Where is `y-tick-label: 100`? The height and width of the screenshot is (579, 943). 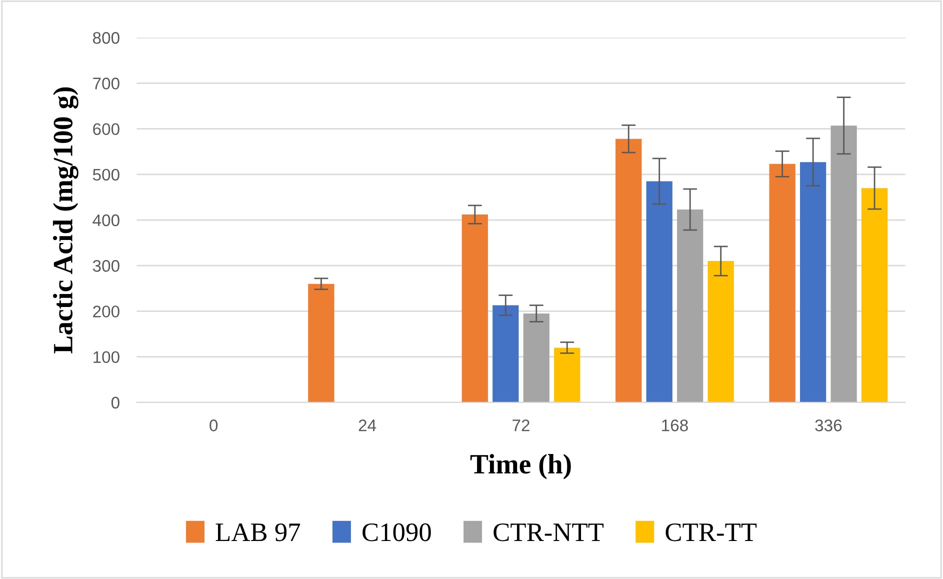 y-tick-label: 100 is located at coordinates (107, 357).